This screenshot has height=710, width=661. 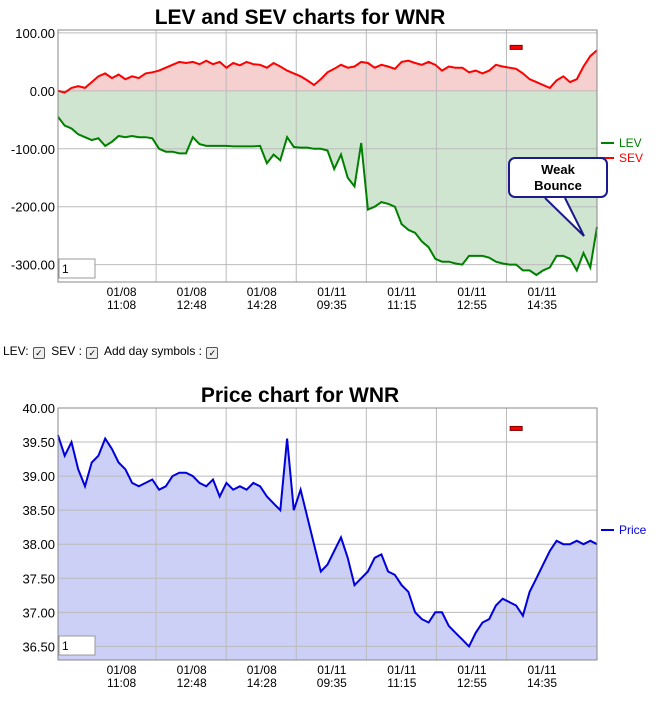 I want to click on callout-pointer, so click(x=564, y=217).